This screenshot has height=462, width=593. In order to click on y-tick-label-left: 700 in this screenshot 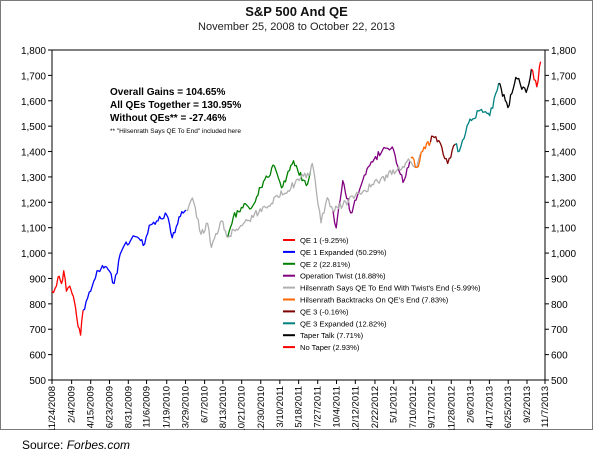, I will do `click(37, 330)`.